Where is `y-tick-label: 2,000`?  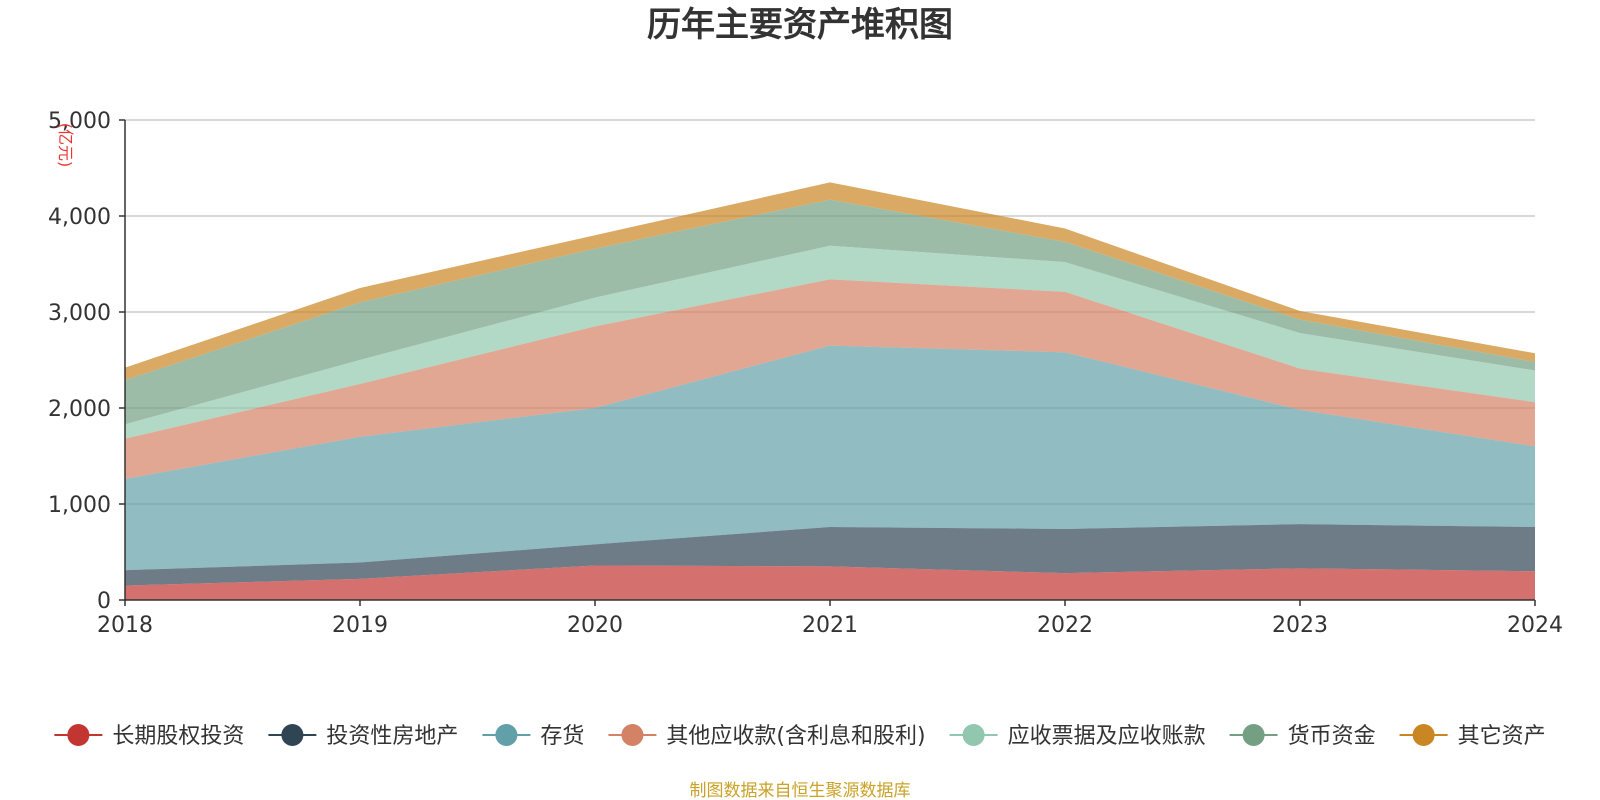 y-tick-label: 2,000 is located at coordinates (79, 409).